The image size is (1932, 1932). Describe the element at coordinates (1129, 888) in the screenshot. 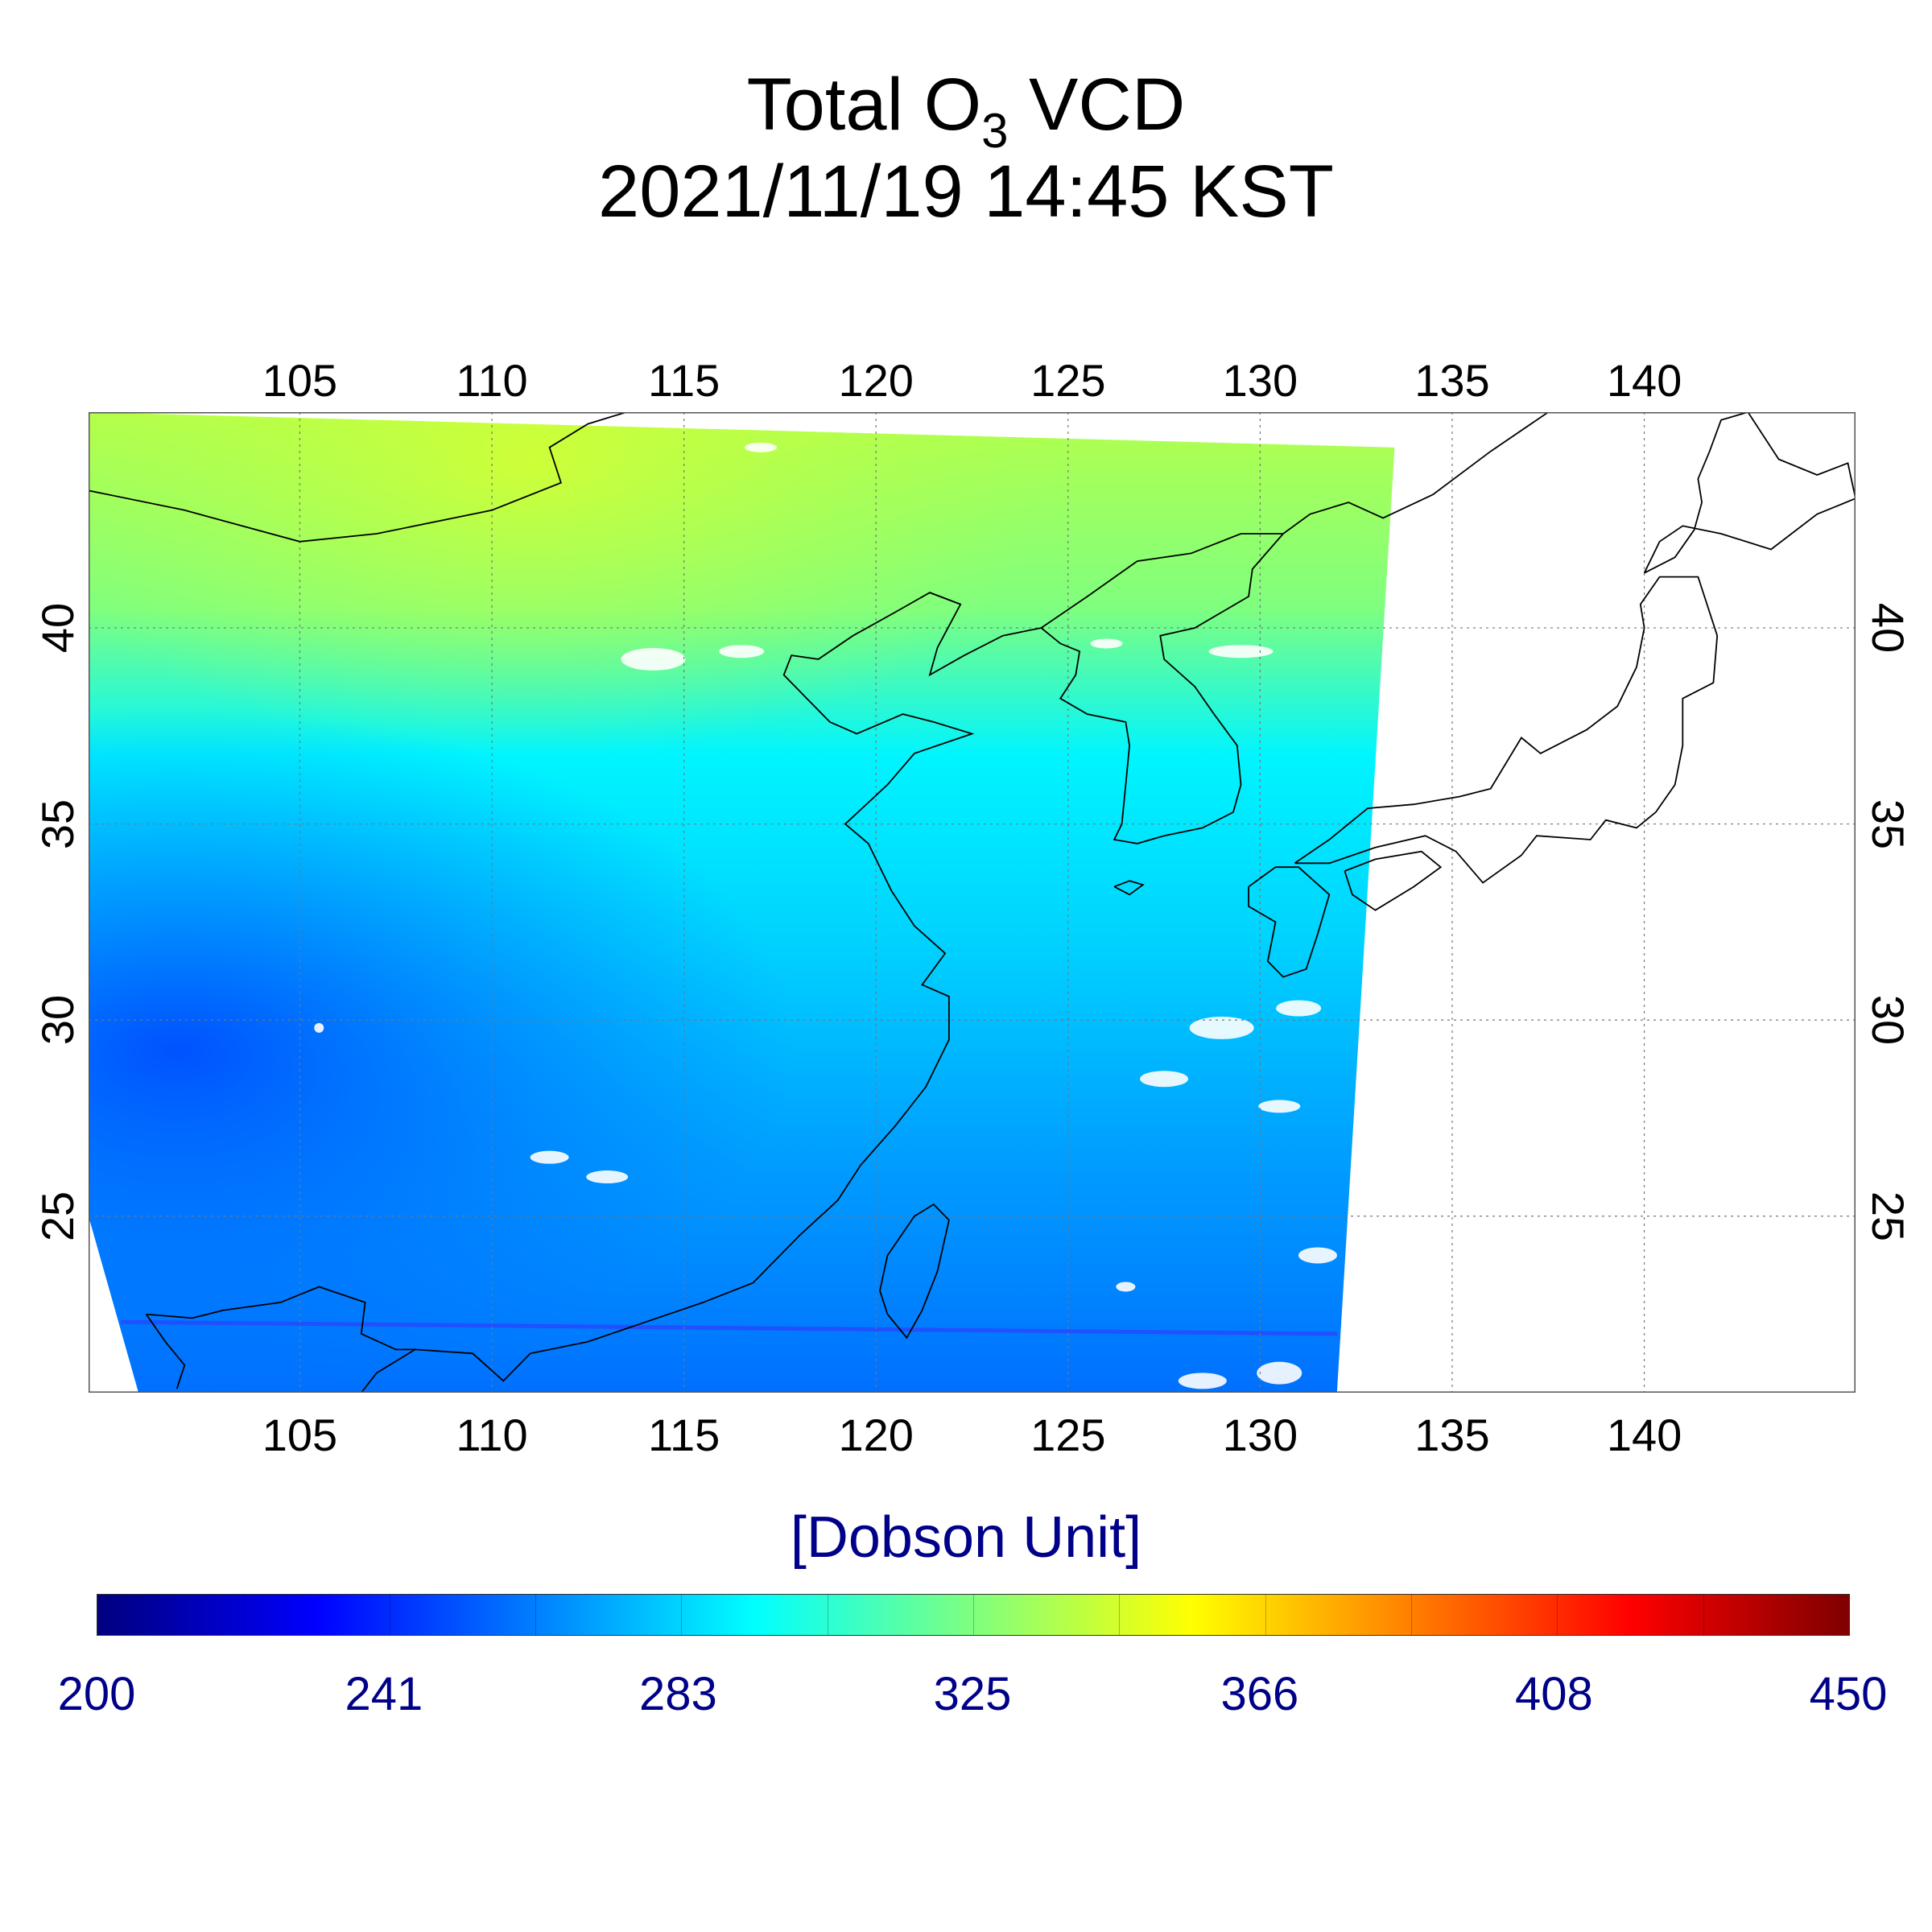

I see `jeju` at that location.